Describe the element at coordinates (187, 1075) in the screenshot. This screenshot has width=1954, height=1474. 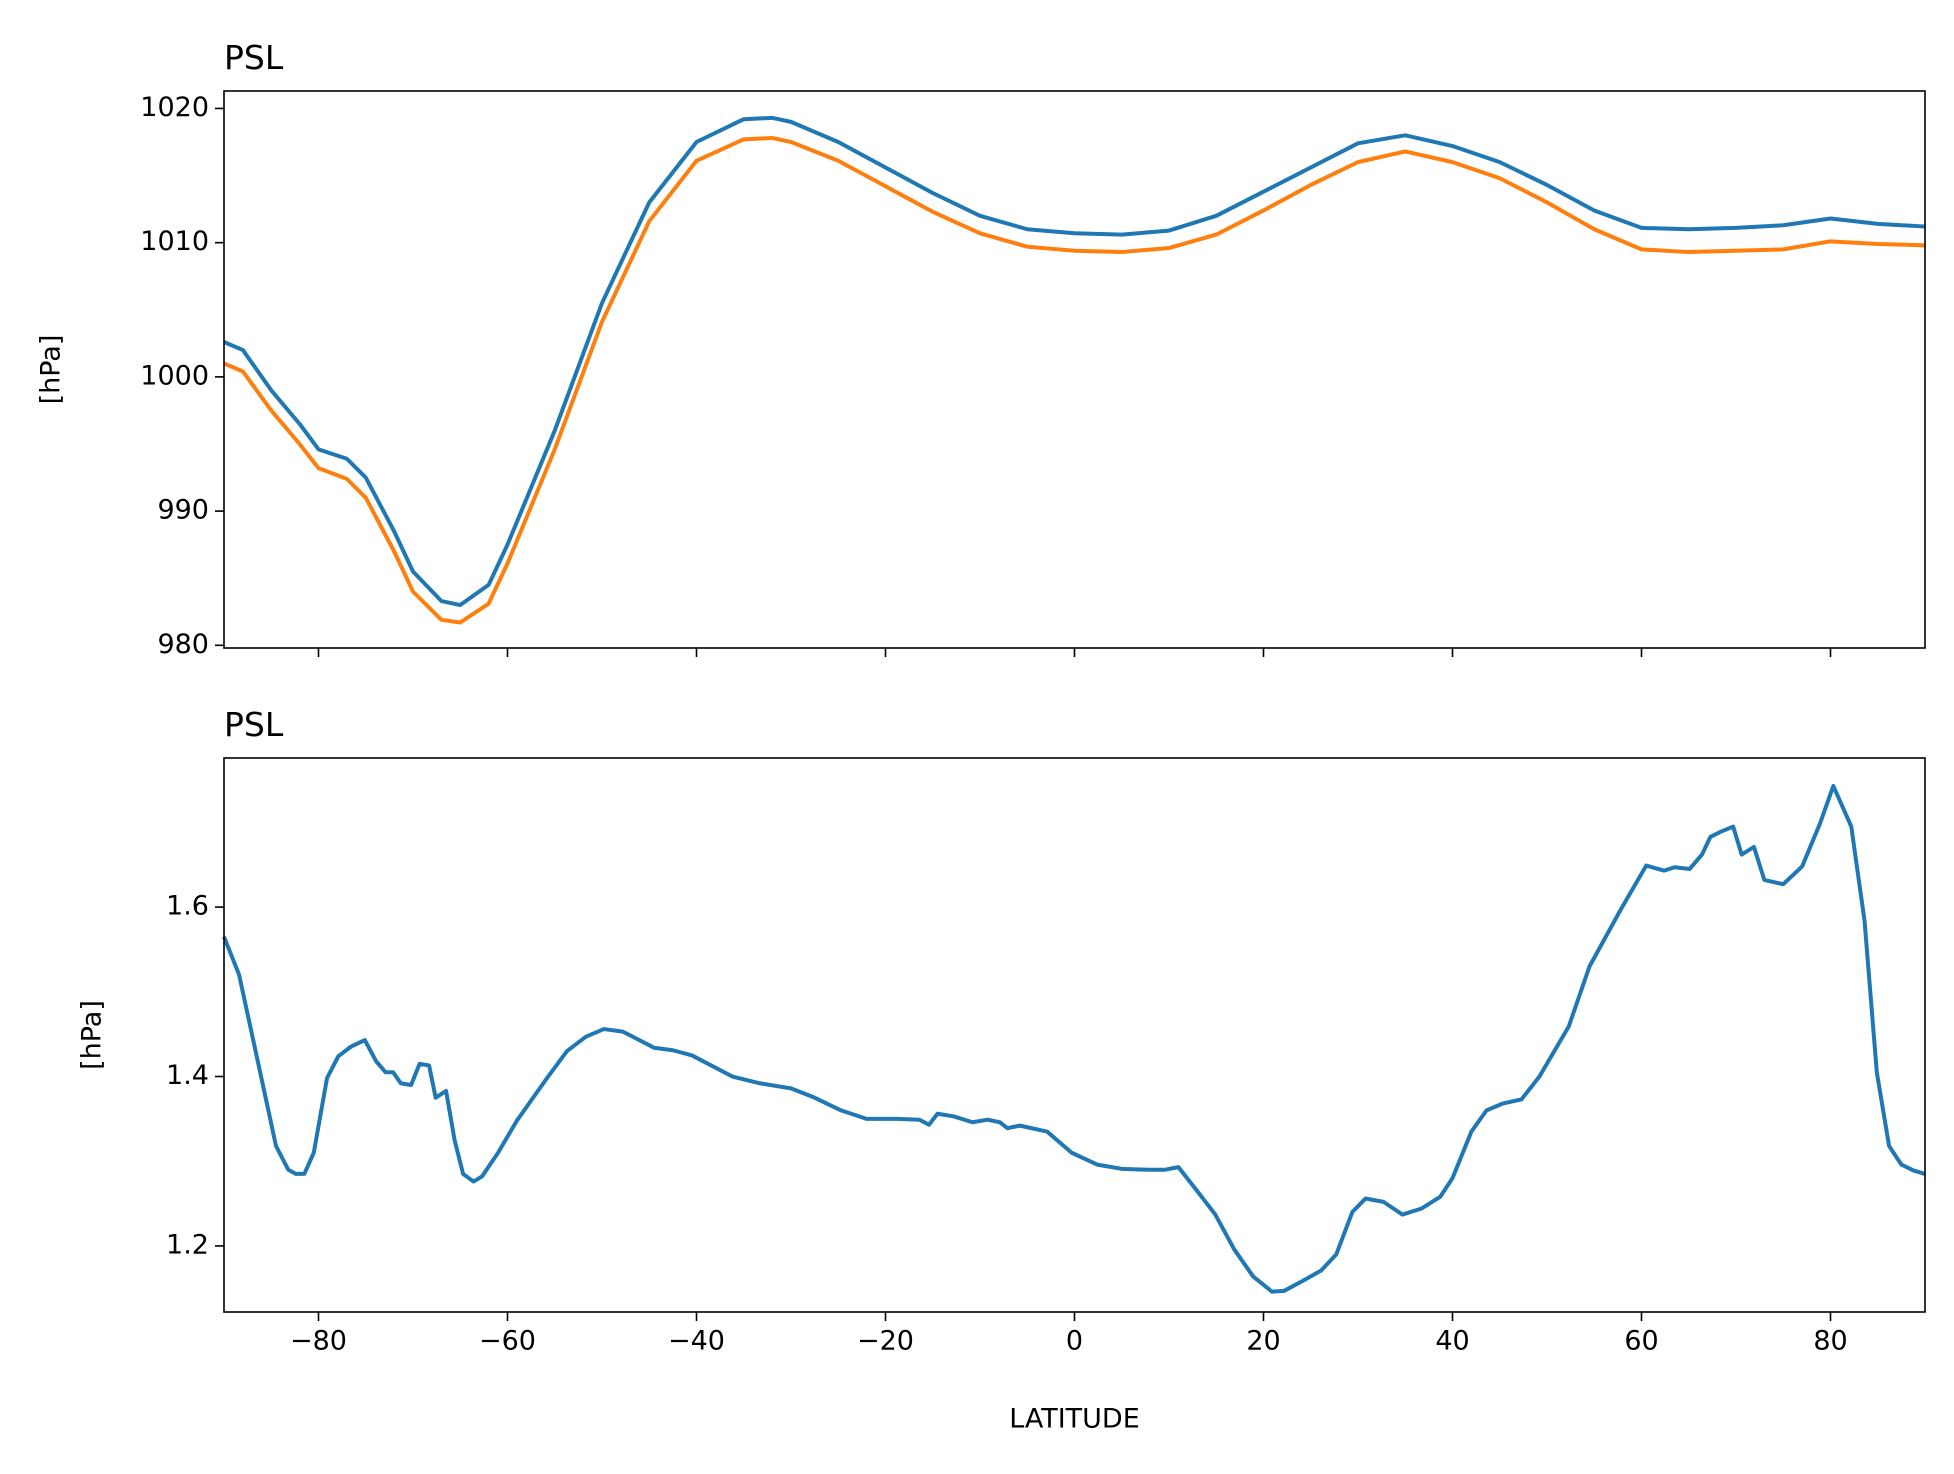
I see `y-tick-label: 1.4` at that location.